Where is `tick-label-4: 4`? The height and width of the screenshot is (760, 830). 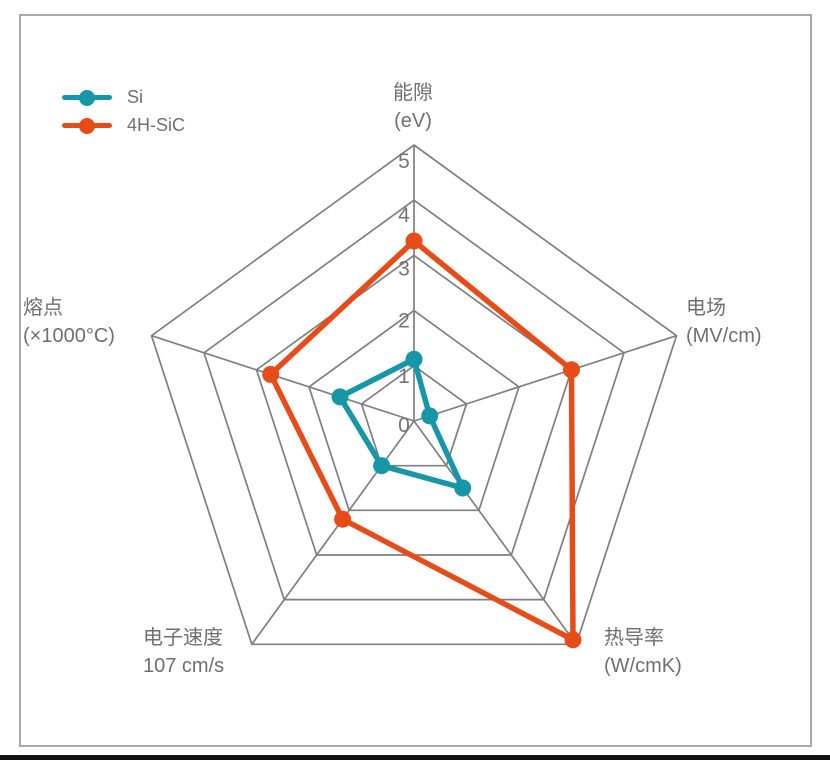 tick-label-4: 4 is located at coordinates (404, 215).